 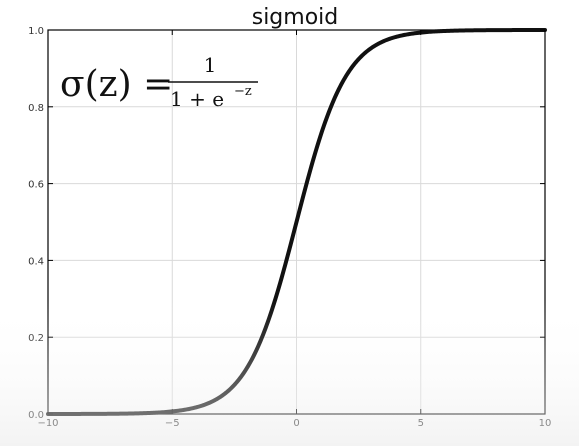 I want to click on y-tick-label: 1.0, so click(x=36, y=31).